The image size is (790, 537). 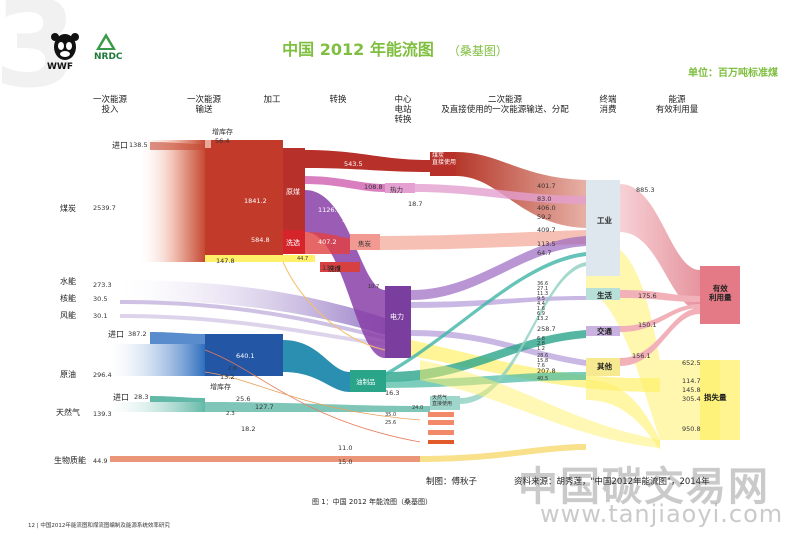 I want to click on node-coal-direct, so click(x=443, y=164).